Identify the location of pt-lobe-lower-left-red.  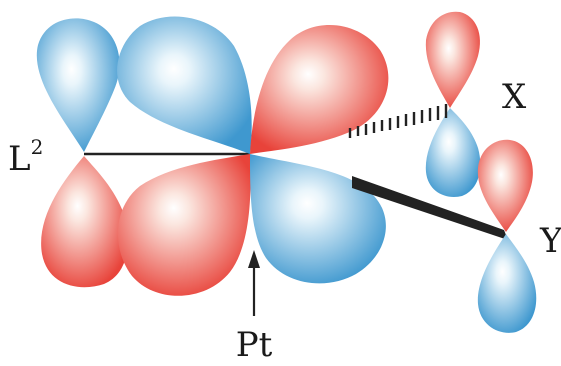
(184, 225).